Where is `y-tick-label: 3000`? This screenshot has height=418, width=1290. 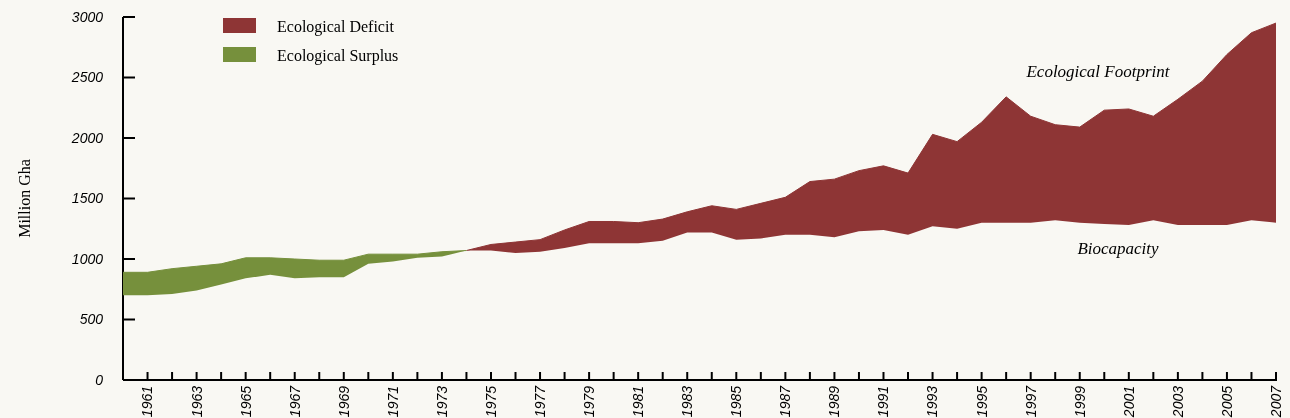 y-tick-label: 3000 is located at coordinates (87, 16).